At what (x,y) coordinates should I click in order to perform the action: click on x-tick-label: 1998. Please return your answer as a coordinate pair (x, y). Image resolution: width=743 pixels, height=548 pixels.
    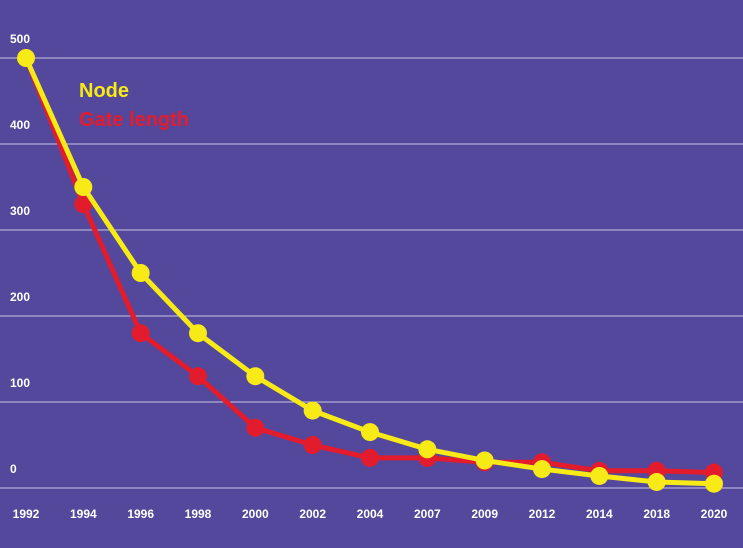
    Looking at the image, I should click on (198, 514).